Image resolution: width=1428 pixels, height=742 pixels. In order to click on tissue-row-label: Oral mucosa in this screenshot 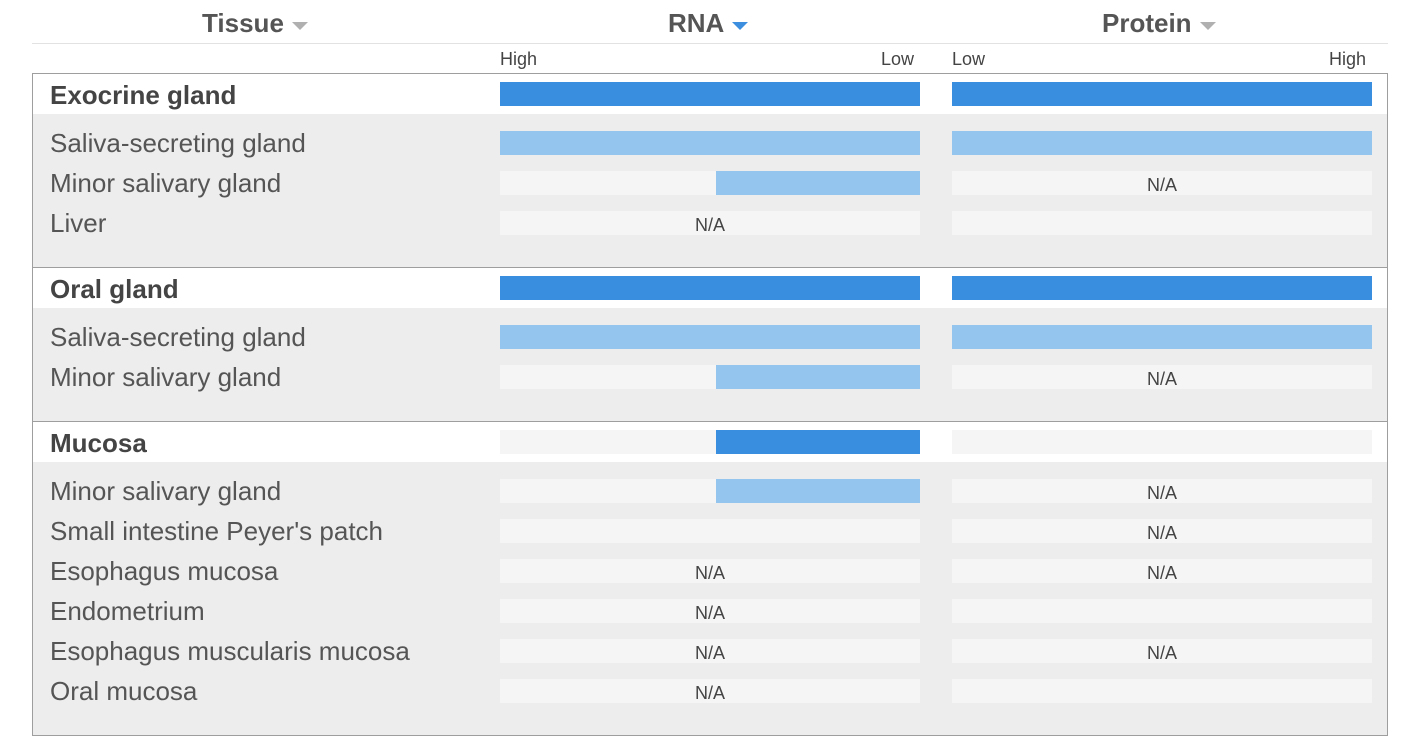, I will do `click(124, 691)`.